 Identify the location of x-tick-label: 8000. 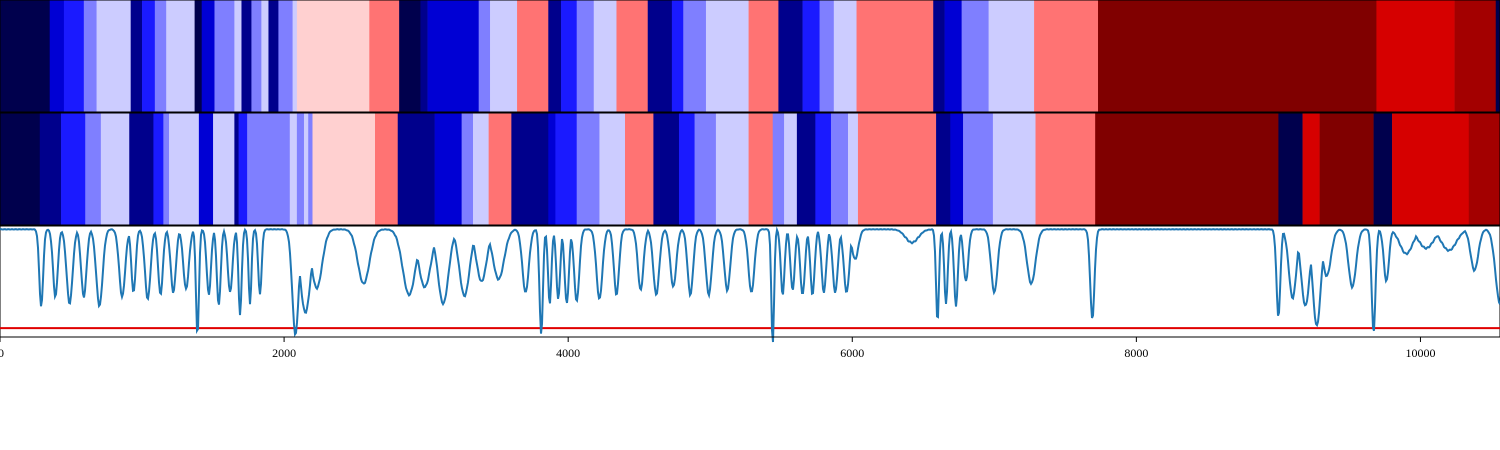
(1136, 353).